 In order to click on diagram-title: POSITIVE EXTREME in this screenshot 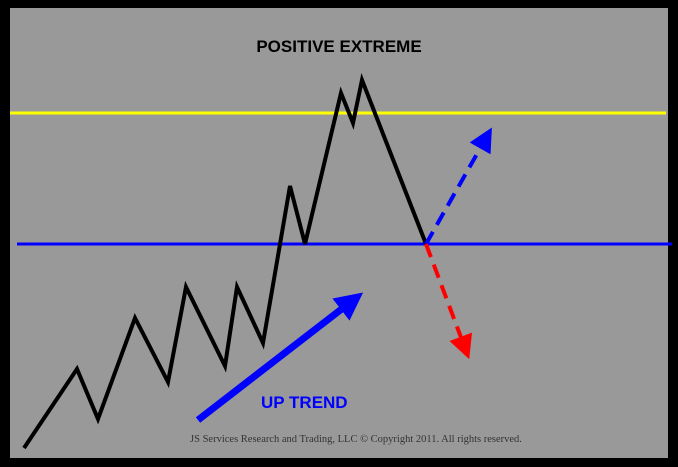, I will do `click(338, 46)`.